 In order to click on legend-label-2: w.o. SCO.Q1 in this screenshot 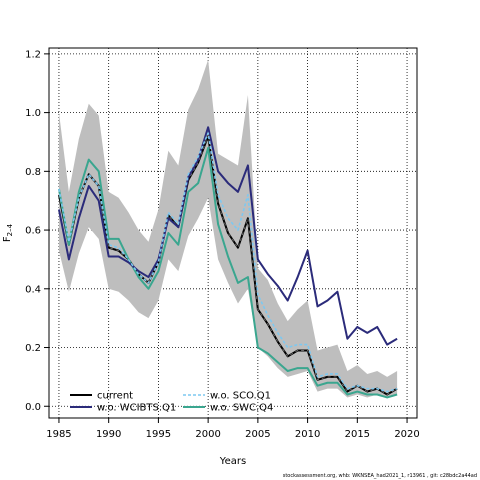, I will do `click(240, 396)`.